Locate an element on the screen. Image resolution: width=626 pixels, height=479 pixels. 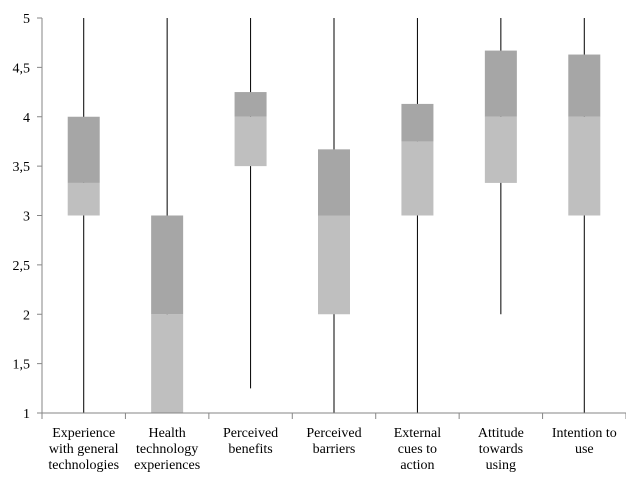
y-tick-label: 1,5 is located at coordinates (22, 365).